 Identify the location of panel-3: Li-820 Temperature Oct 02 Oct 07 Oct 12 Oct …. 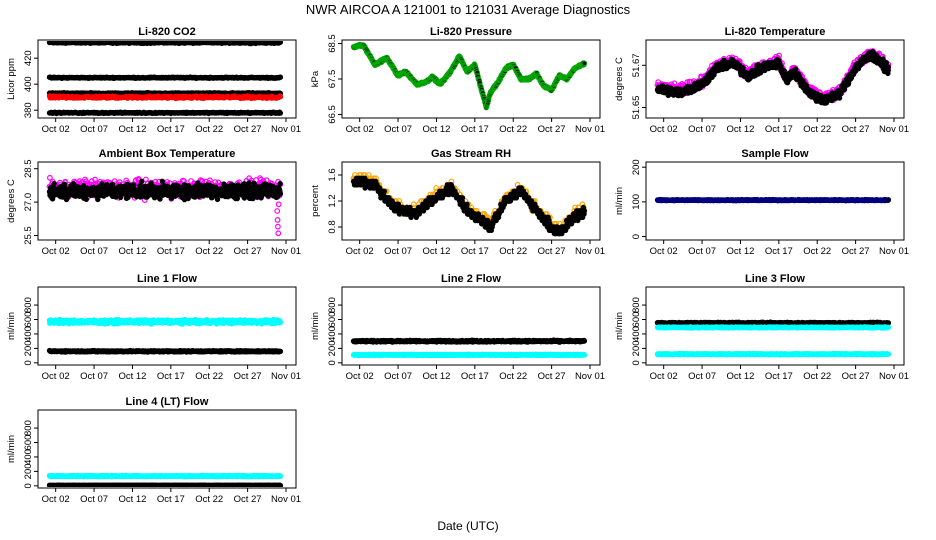
(761, 80).